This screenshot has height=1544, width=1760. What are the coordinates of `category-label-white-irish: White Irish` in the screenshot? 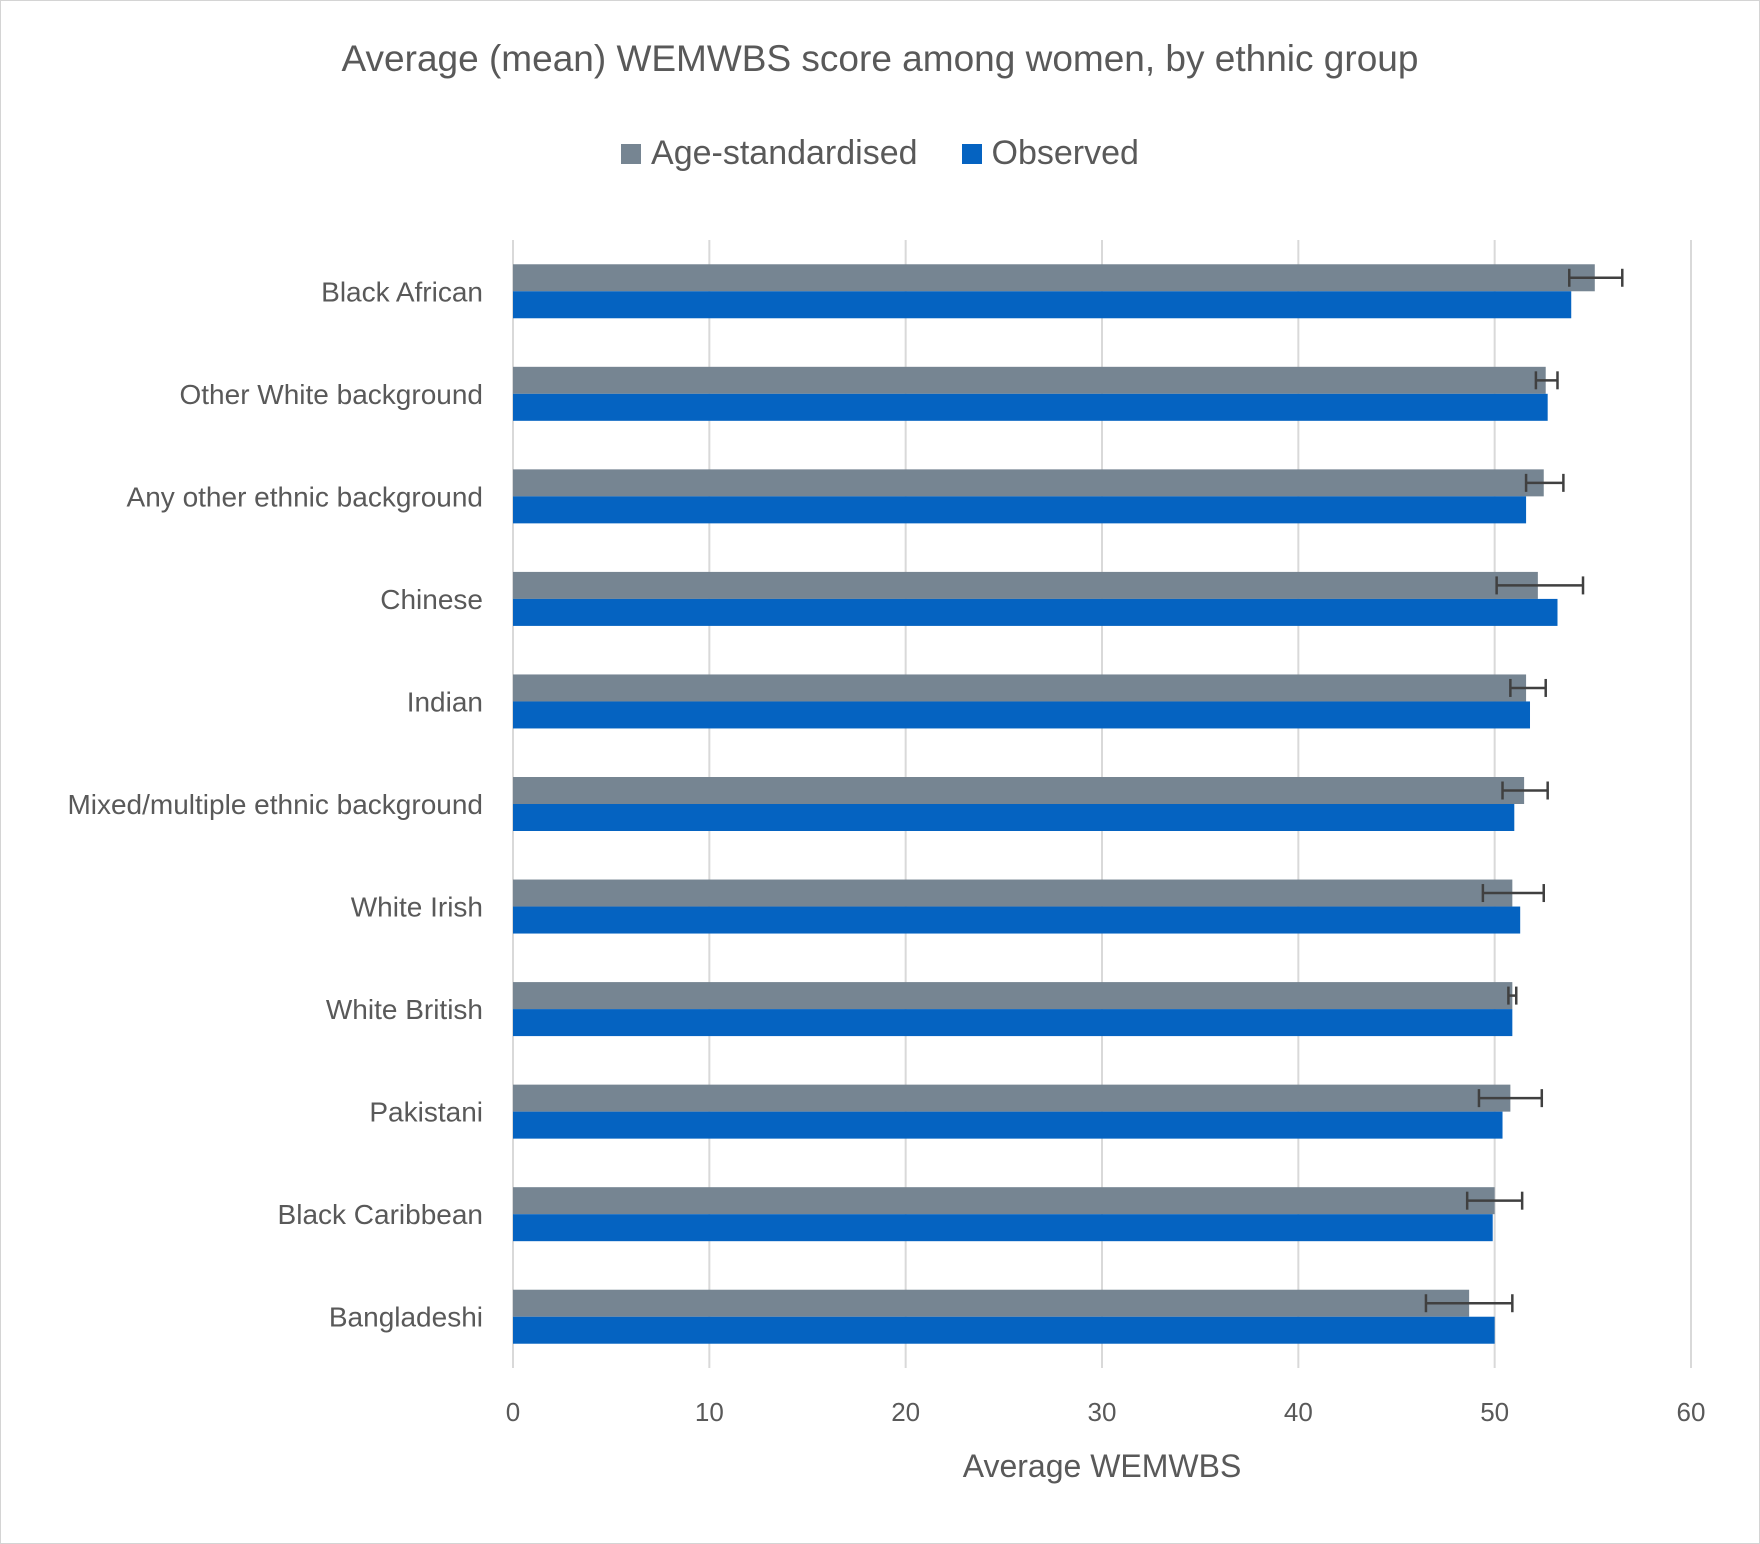 It's located at (417, 907).